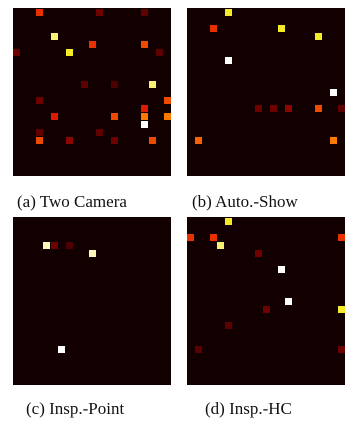 The image size is (346, 424). What do you see at coordinates (245, 201) in the screenshot?
I see `caption-auto-show: (b) Auto.-Show` at bounding box center [245, 201].